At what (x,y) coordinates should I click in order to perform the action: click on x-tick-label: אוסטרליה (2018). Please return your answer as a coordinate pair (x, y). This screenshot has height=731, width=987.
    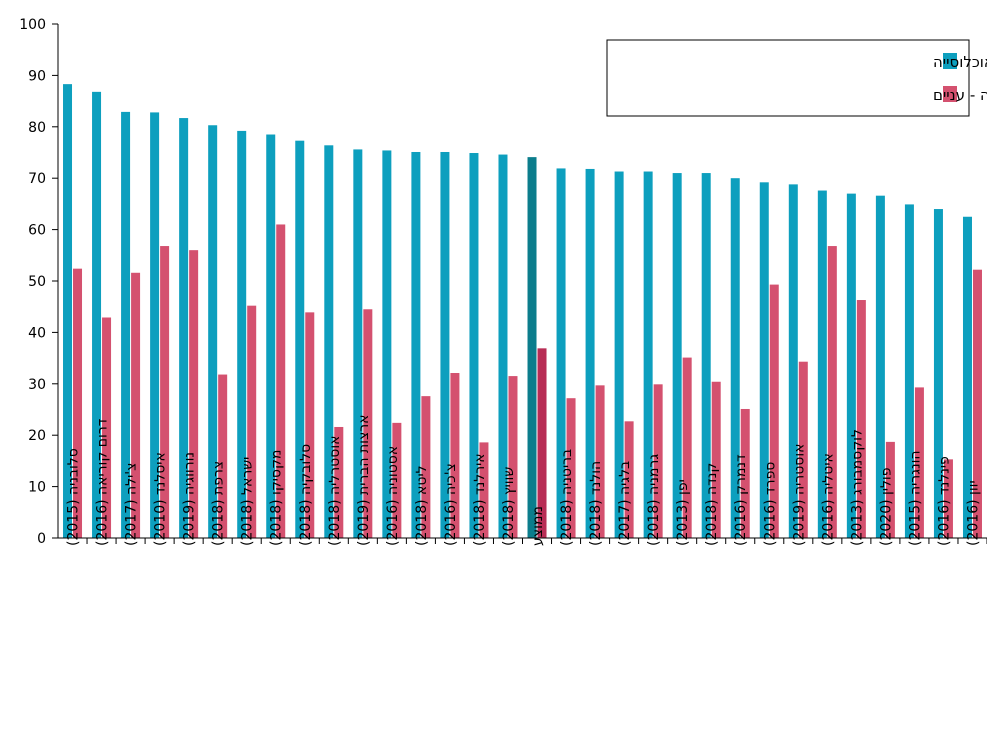
    Looking at the image, I should click on (335, 491).